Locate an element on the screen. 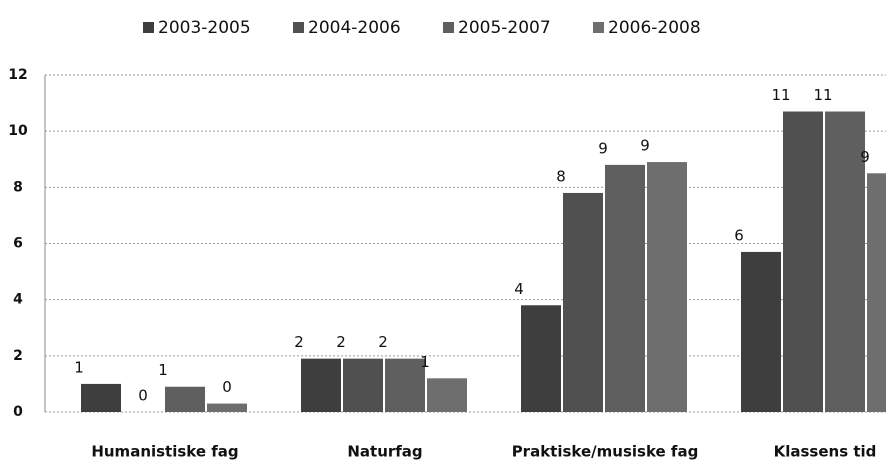  x-tick-label: Klassens tid is located at coordinates (825, 452).